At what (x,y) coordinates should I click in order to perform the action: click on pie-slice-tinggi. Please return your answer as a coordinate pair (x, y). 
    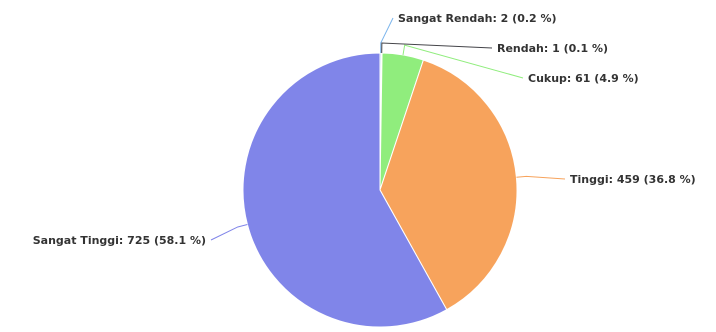
    Looking at the image, I should click on (448, 185).